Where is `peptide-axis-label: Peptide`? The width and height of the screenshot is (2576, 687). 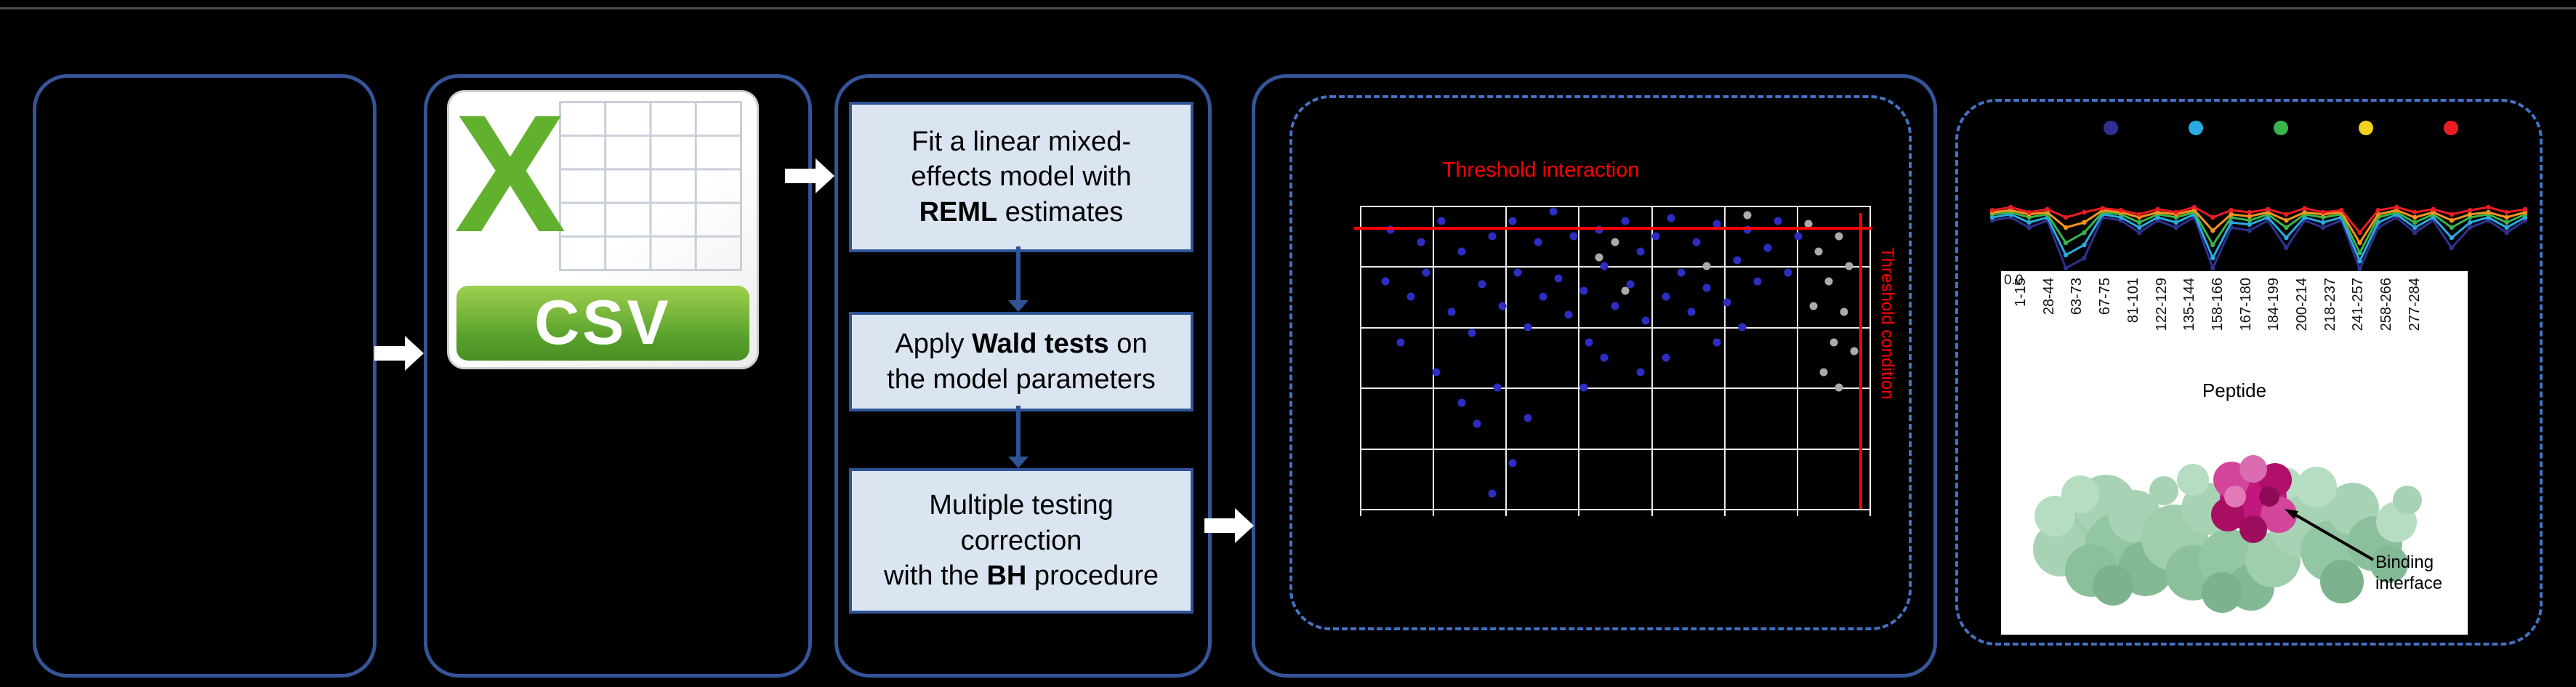
peptide-axis-label: Peptide is located at coordinates (2234, 390).